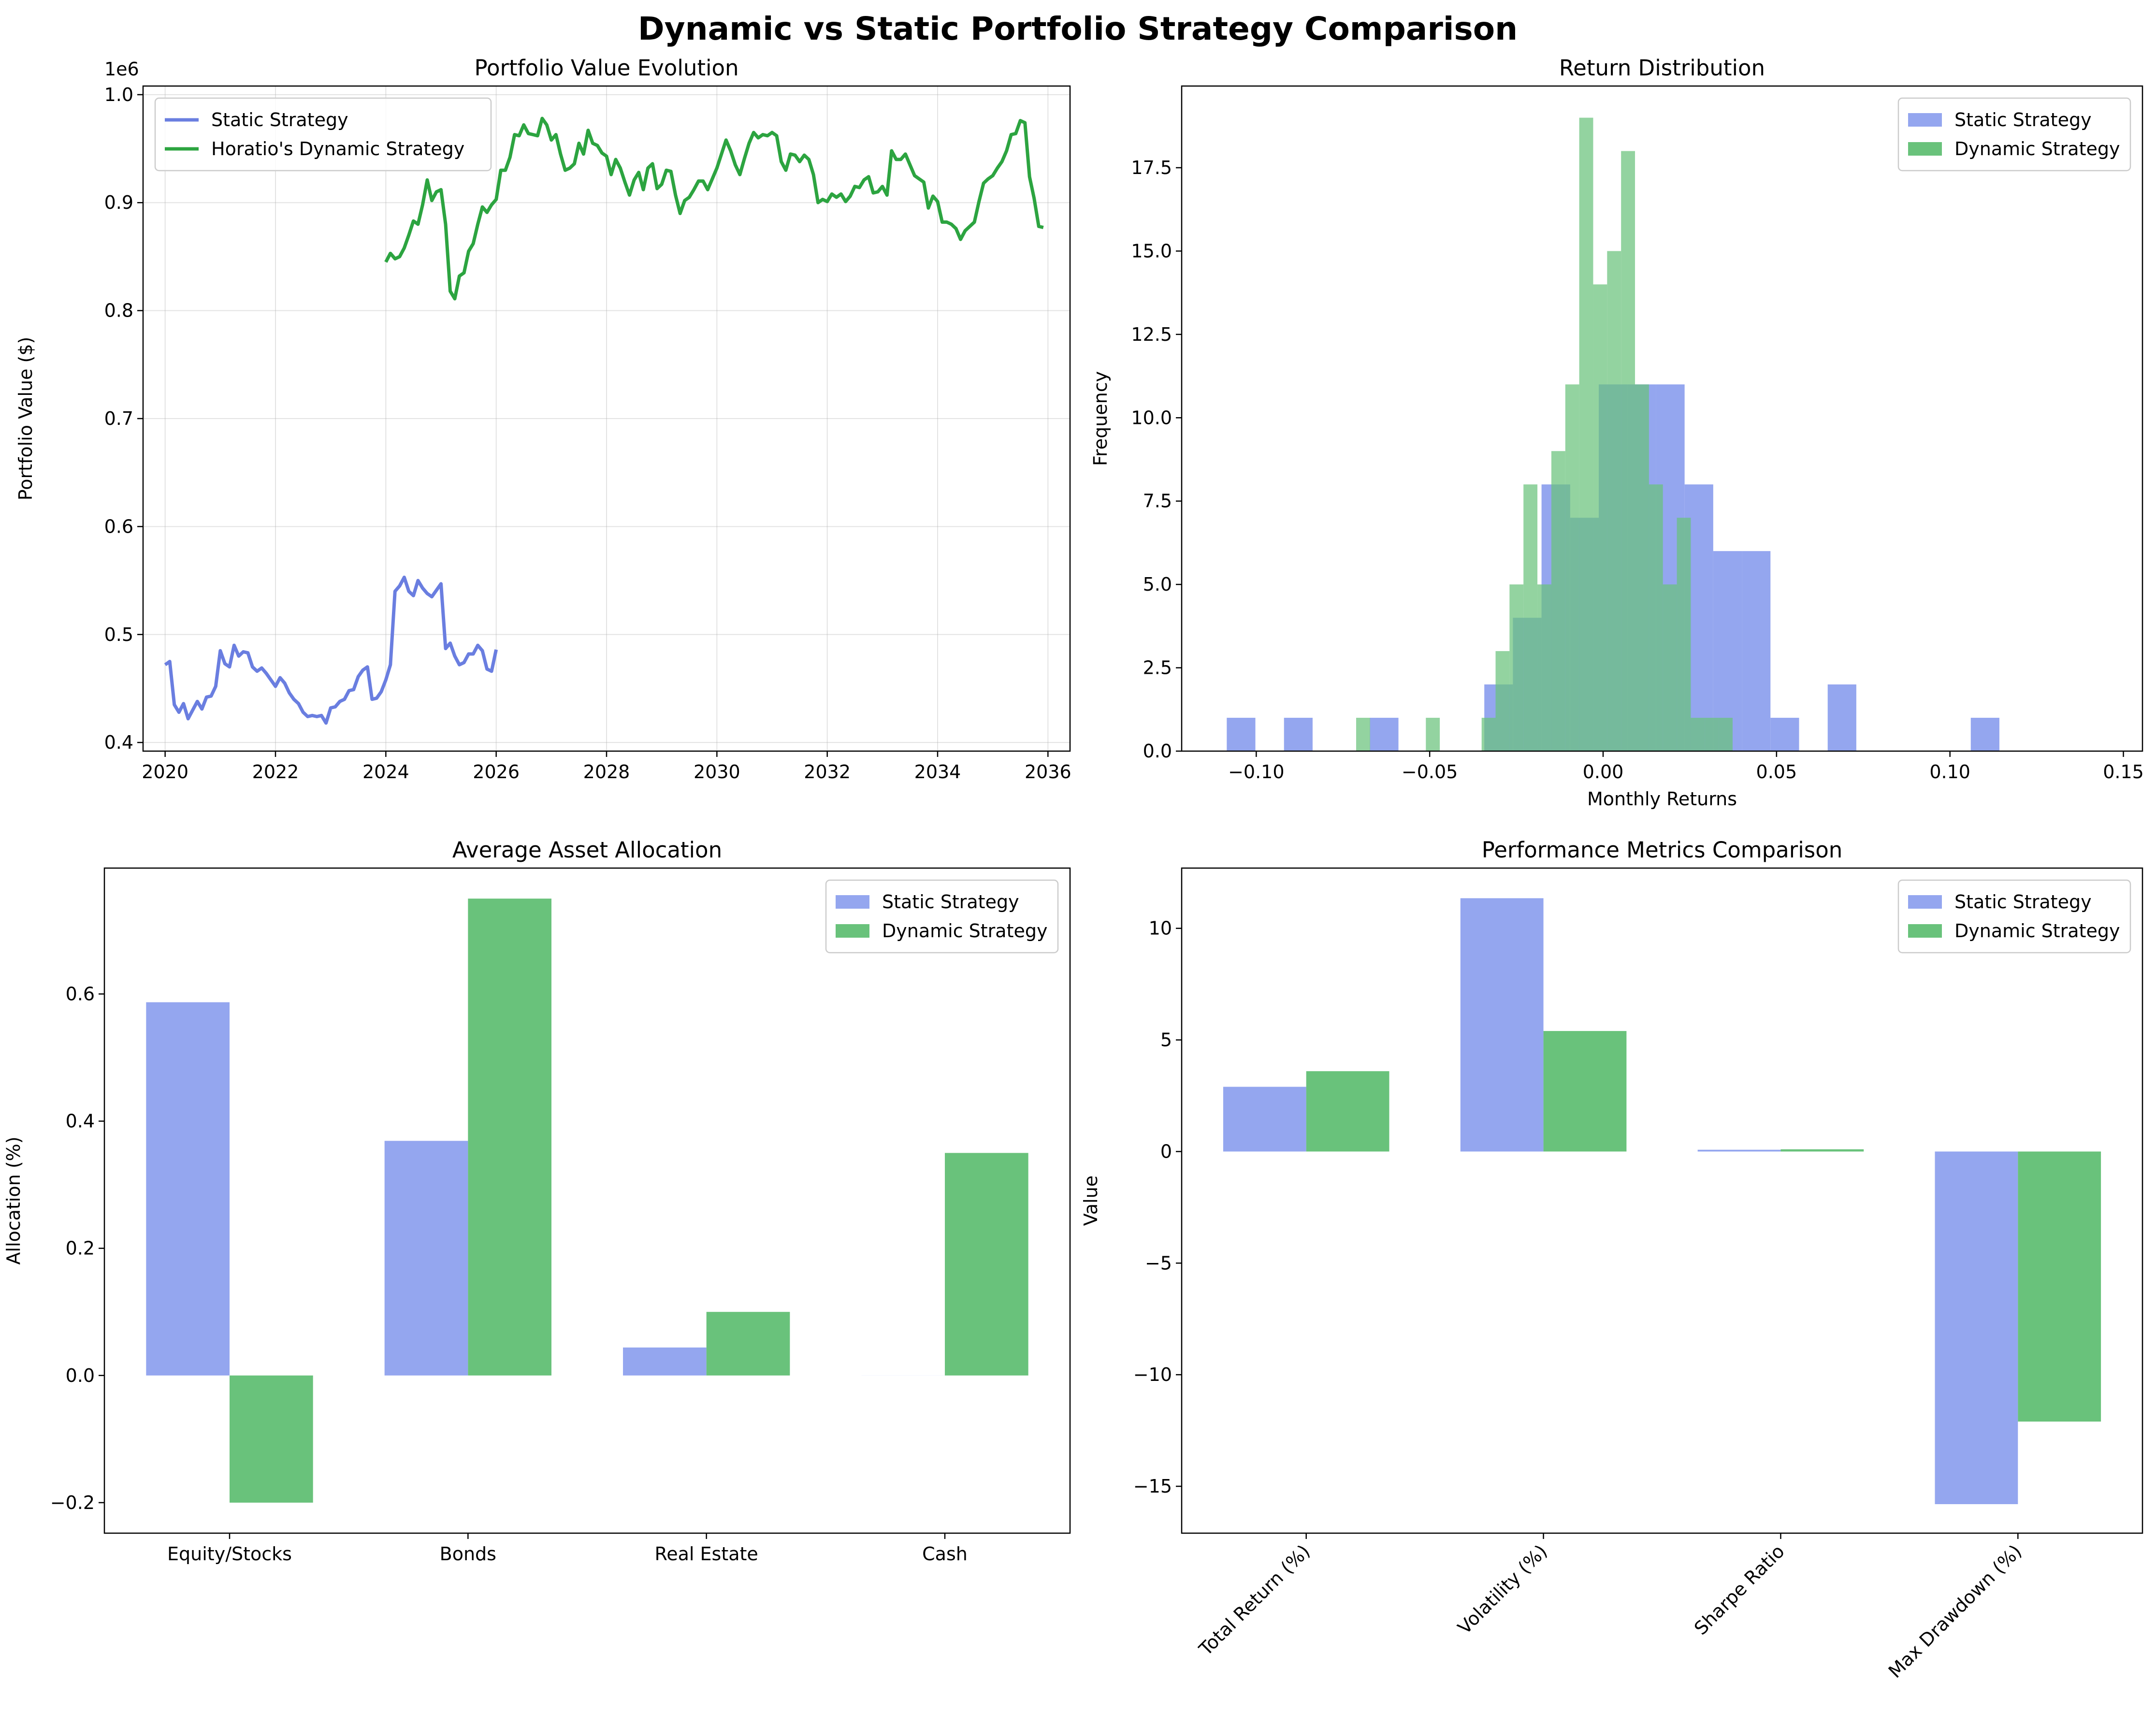 This screenshot has height=1712, width=2156. I want to click on panel-title-0: Portfolio Value Evolution, so click(606, 68).